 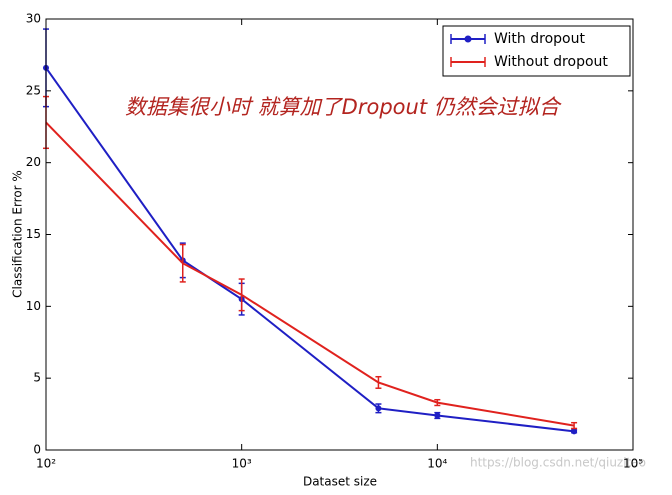 What do you see at coordinates (343, 107) in the screenshot?
I see `annotation: 数据集很小时 就算加了Dropout 仍然会过拟合` at bounding box center [343, 107].